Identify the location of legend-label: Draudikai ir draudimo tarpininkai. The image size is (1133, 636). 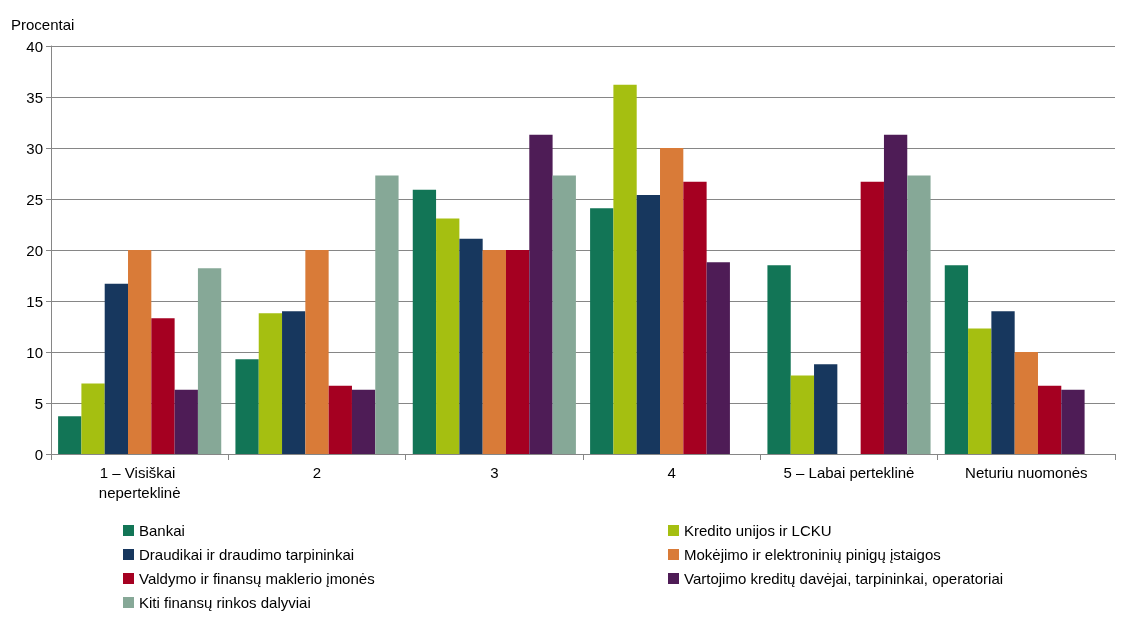
(247, 554).